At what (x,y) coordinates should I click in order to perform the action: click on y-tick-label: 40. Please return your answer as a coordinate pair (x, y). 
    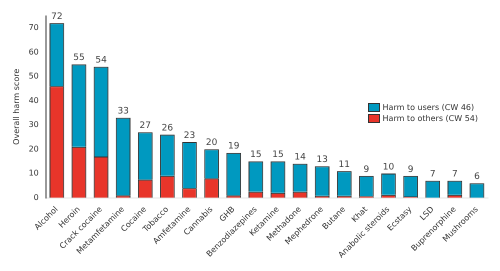
    Looking at the image, I should click on (33, 100).